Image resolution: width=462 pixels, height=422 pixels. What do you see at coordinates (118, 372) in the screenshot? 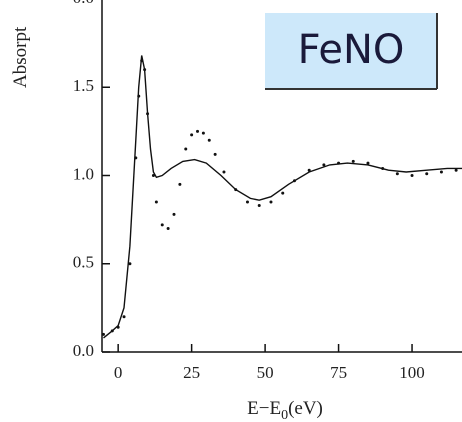
I see `x-tick-label: 0` at bounding box center [118, 372].